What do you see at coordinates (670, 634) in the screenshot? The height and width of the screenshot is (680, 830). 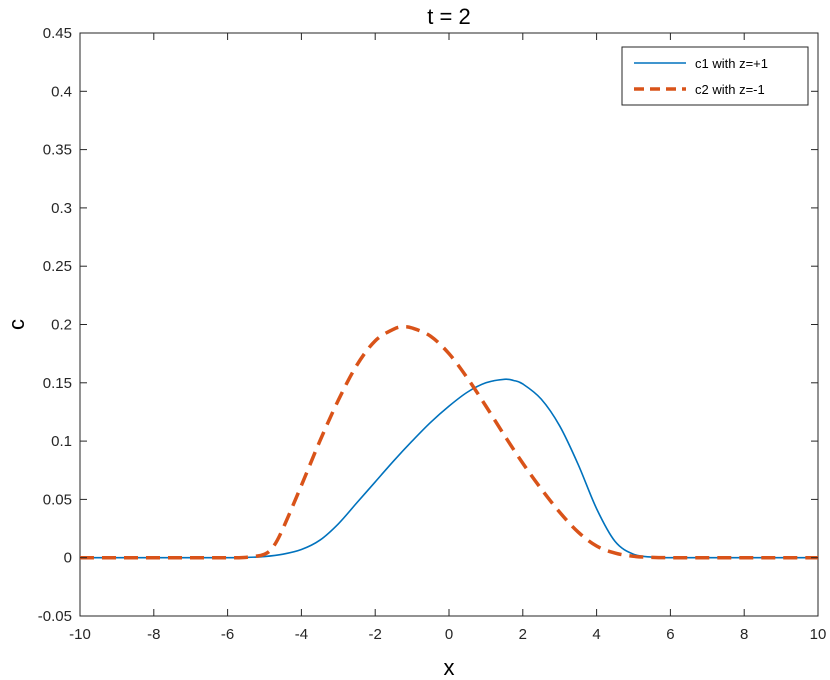 I see `x-tick-label: 6` at bounding box center [670, 634].